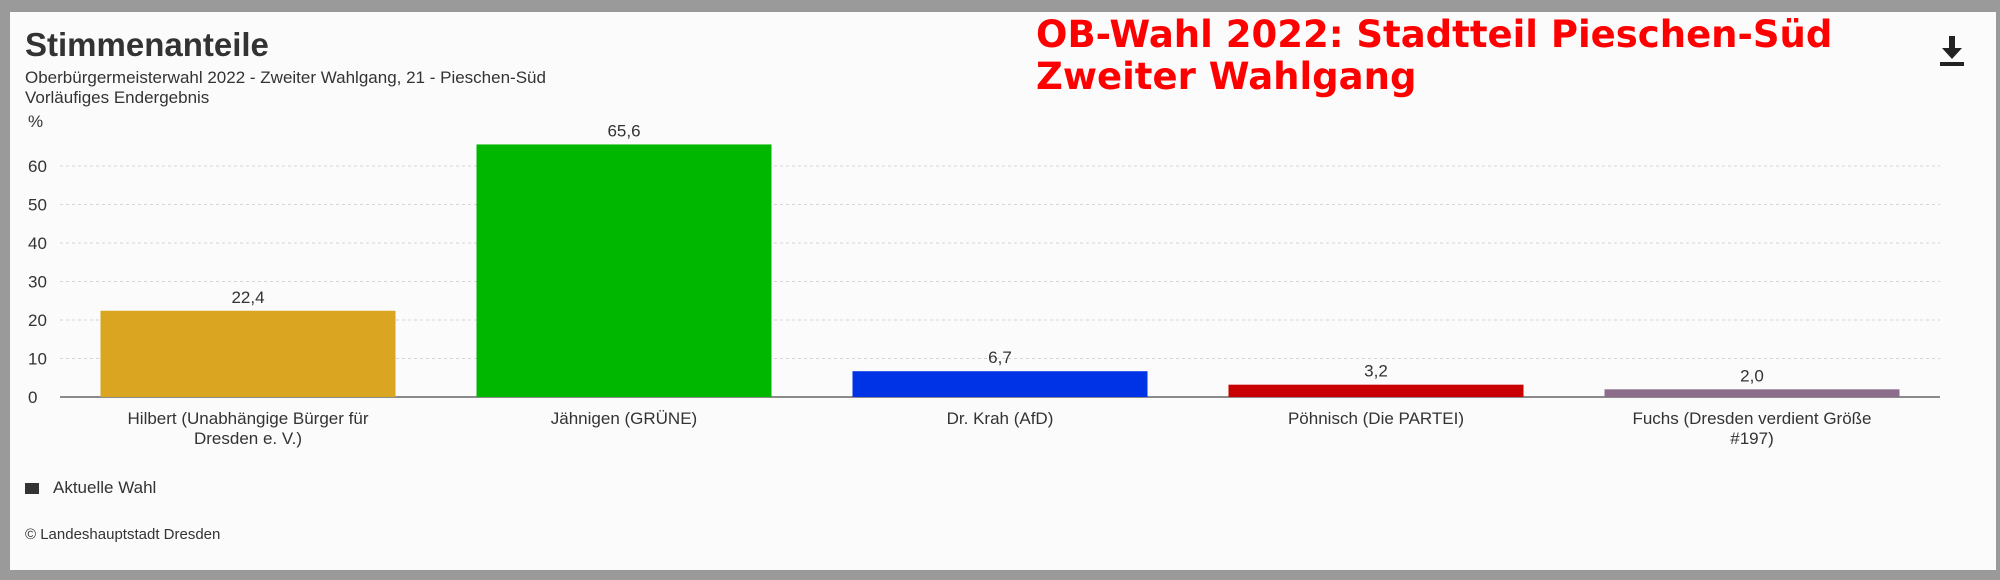 The image size is (2000, 580). I want to click on x-tick-label: Fuchs (Dresden verdient Größe, so click(1751, 418).